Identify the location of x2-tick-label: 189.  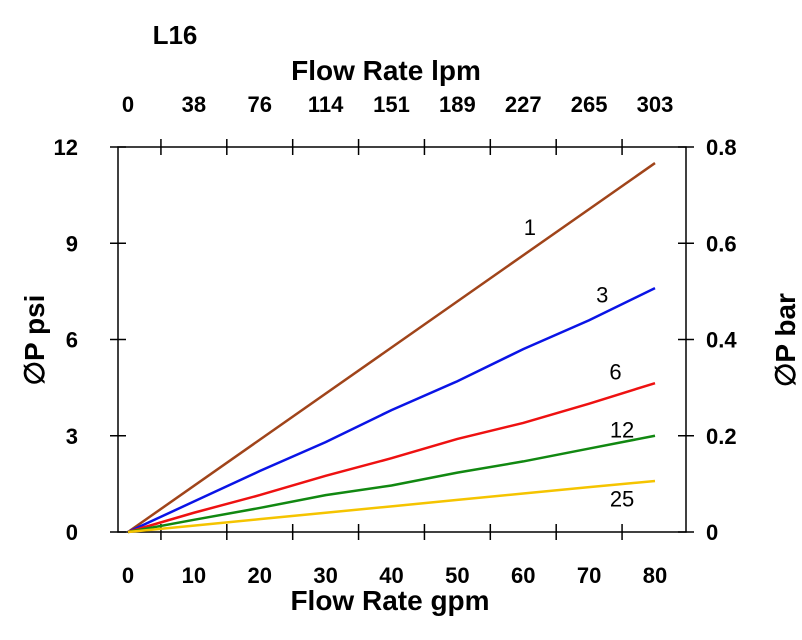
(457, 104).